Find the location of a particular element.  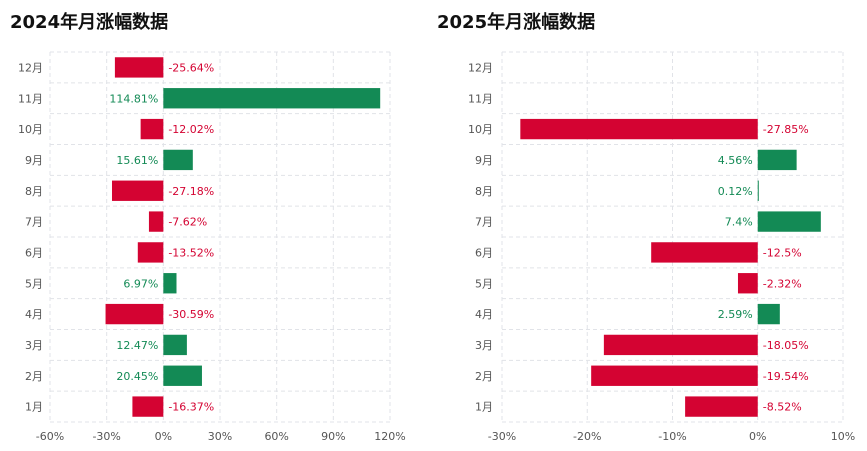

data-label-2025-8: 0.12% is located at coordinates (735, 191).